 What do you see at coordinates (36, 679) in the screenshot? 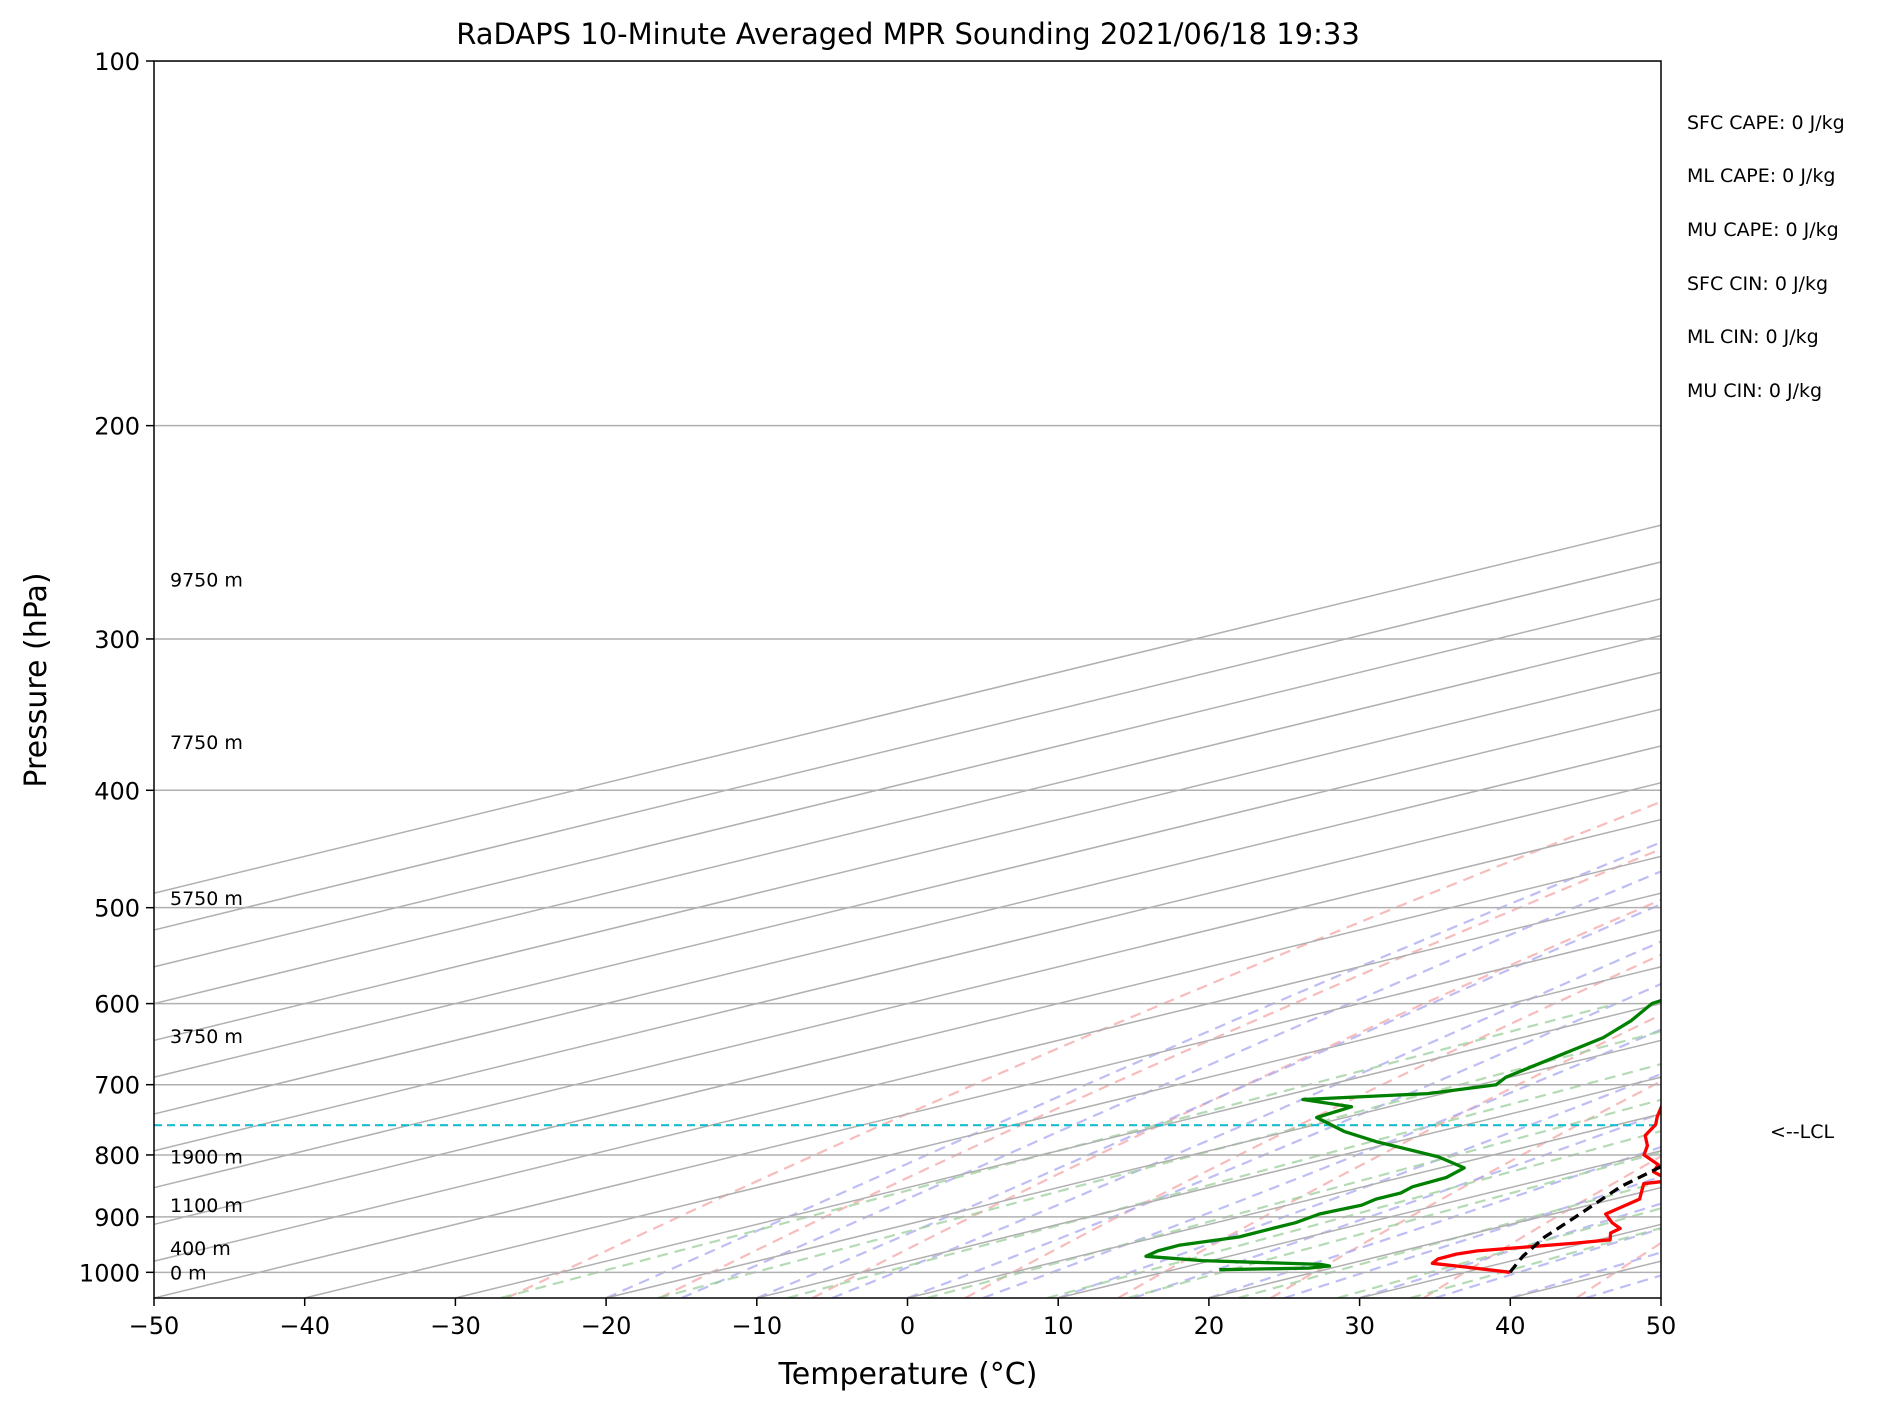
I see `y-axis-label: Pressure (hPa)` at bounding box center [36, 679].